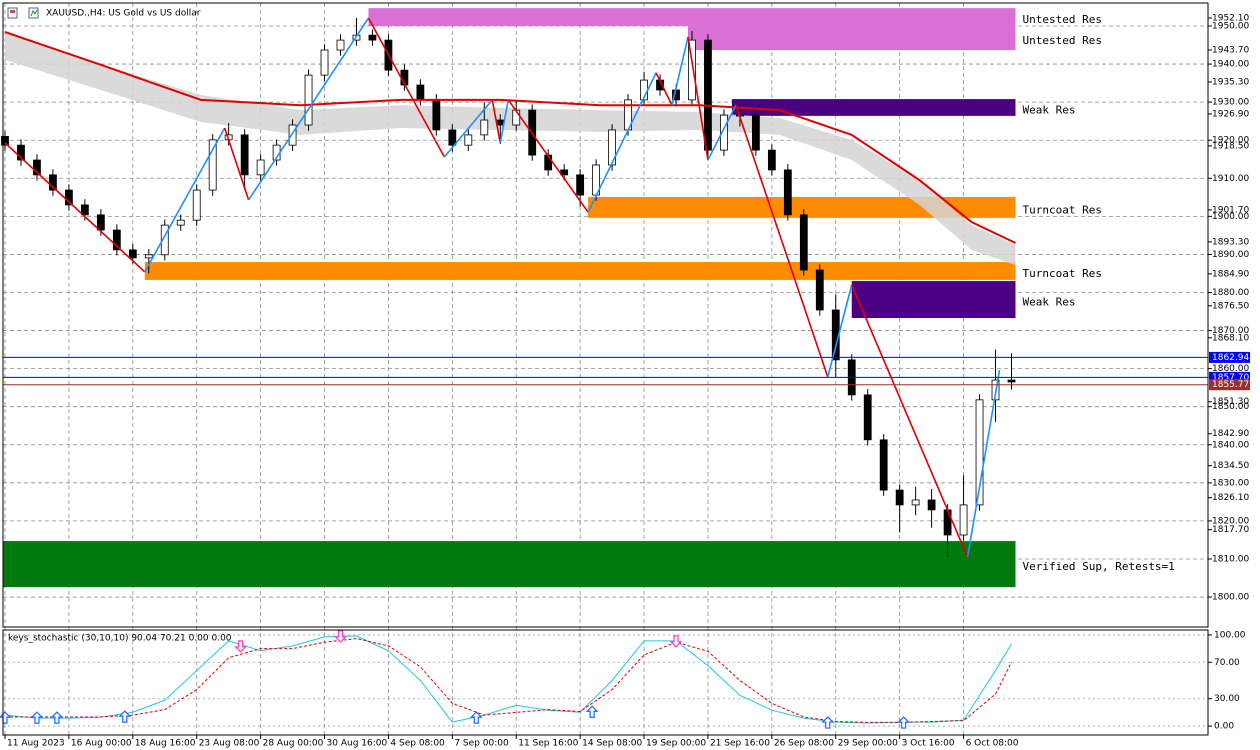  Describe the element at coordinates (928, 744) in the screenshot. I see `x-tick-label: 3 Oct 16:00` at that location.